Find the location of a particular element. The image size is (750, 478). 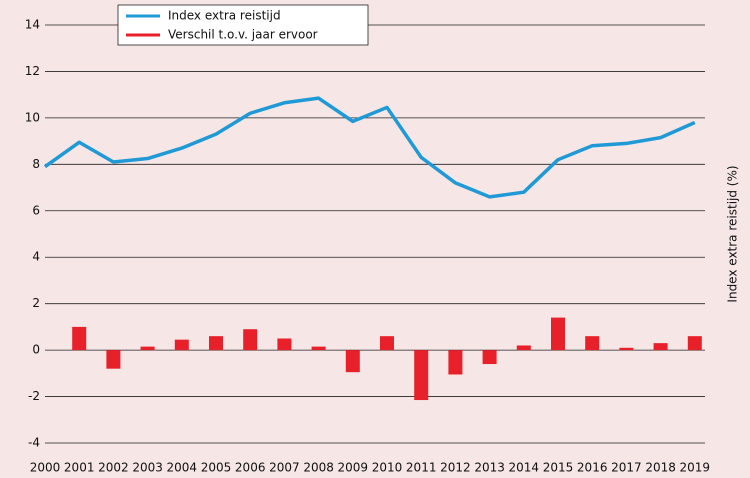

y-axis-label: Index extra reistijd (%) is located at coordinates (733, 233).